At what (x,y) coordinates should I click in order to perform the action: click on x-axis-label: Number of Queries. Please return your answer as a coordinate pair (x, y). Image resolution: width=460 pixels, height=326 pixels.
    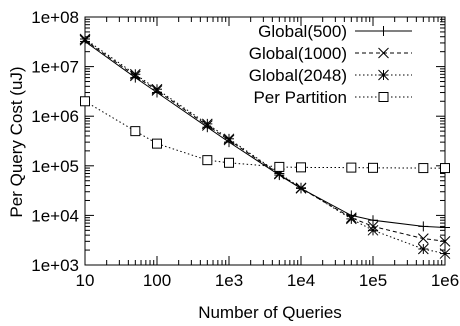
    Looking at the image, I should click on (270, 312).